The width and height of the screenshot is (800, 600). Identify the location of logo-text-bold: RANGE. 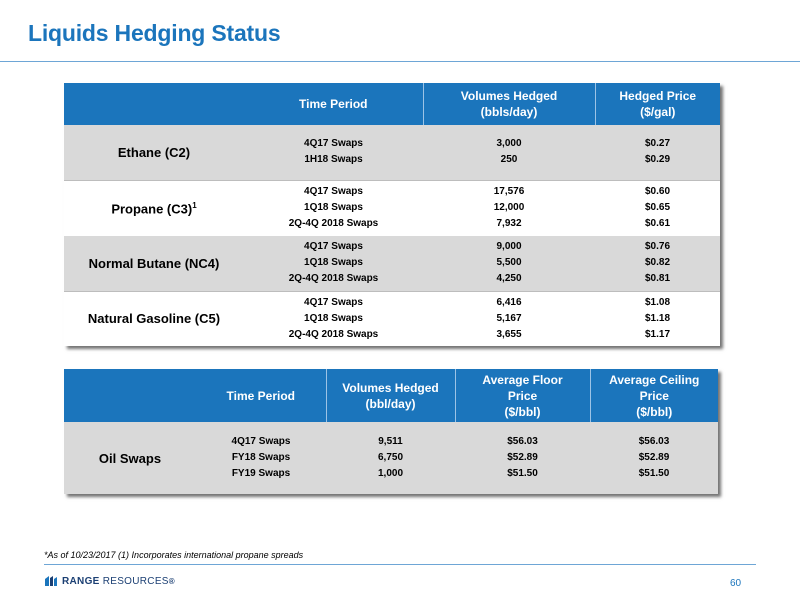
(81, 581).